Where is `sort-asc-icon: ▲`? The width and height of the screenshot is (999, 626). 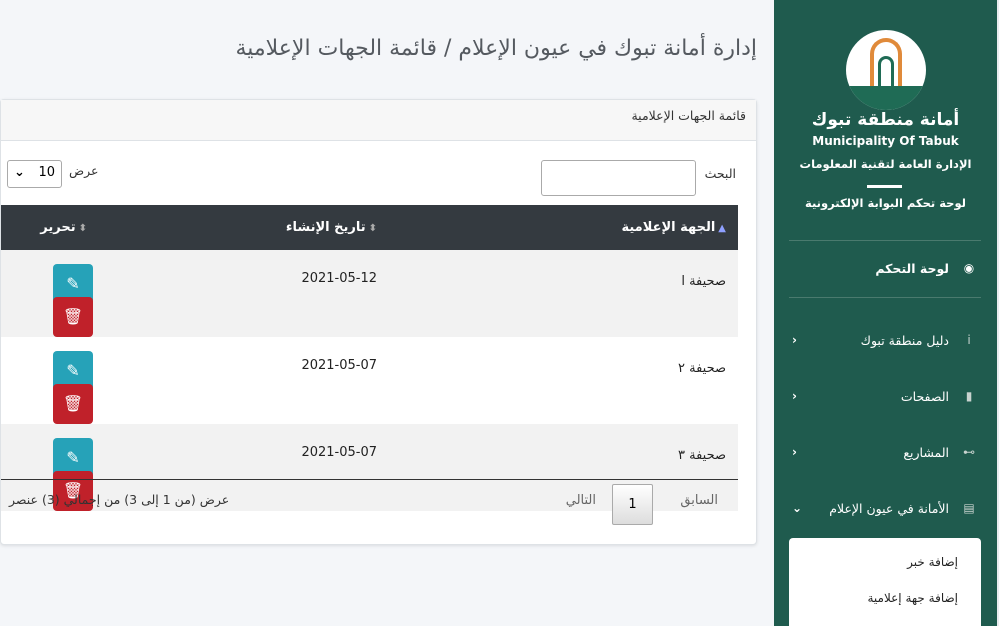 sort-asc-icon: ▲ is located at coordinates (722, 228).